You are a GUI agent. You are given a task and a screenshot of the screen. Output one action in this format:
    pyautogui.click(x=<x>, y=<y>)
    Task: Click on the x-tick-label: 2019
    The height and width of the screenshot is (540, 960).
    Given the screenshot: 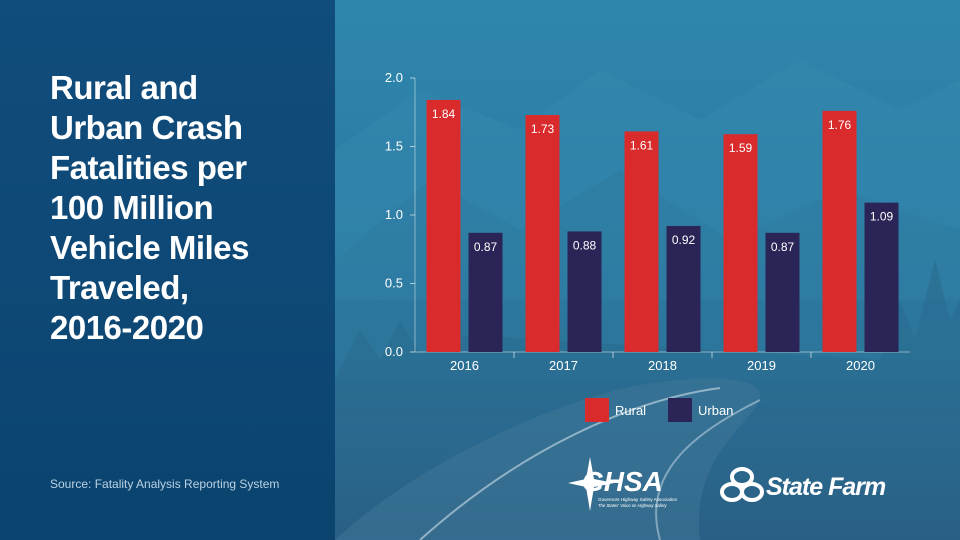 What is the action you would take?
    pyautogui.click(x=761, y=365)
    